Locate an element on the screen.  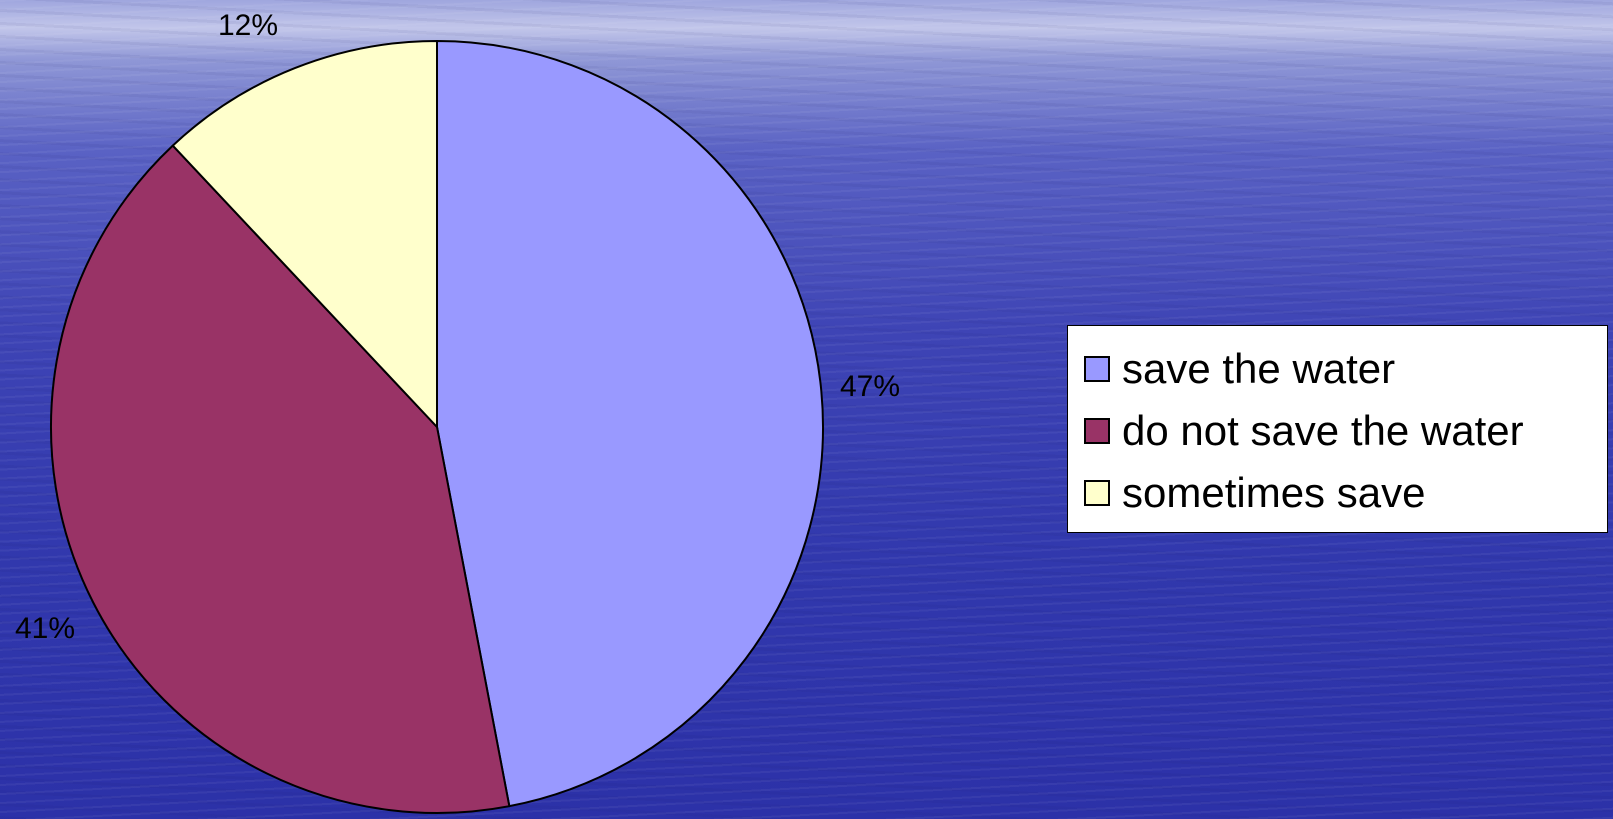
legend-swatch-do-not-save-the-water is located at coordinates (1097, 431).